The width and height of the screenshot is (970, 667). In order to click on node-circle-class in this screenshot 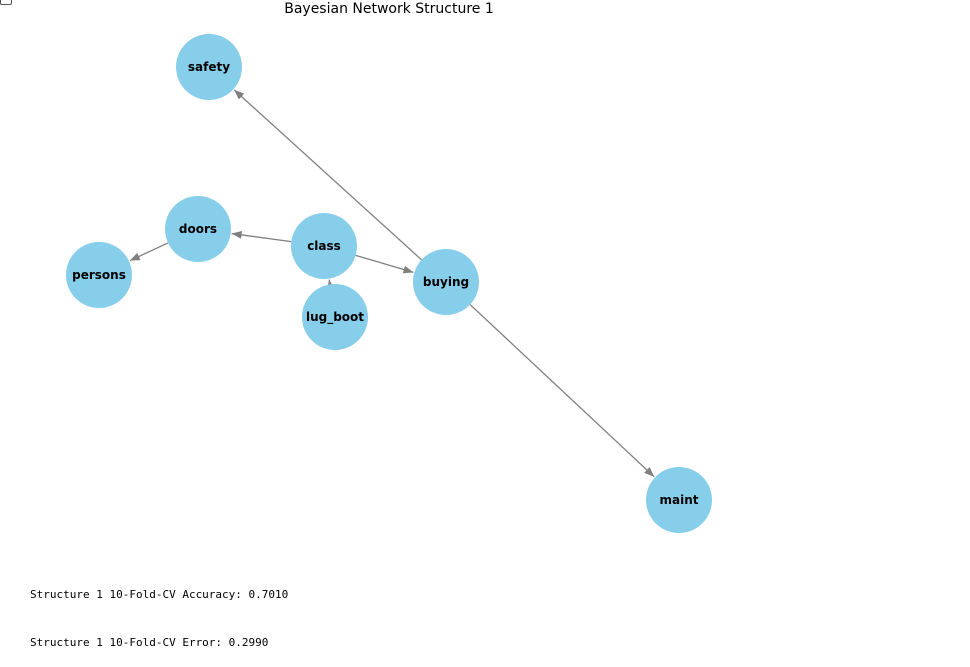, I will do `click(324, 246)`.